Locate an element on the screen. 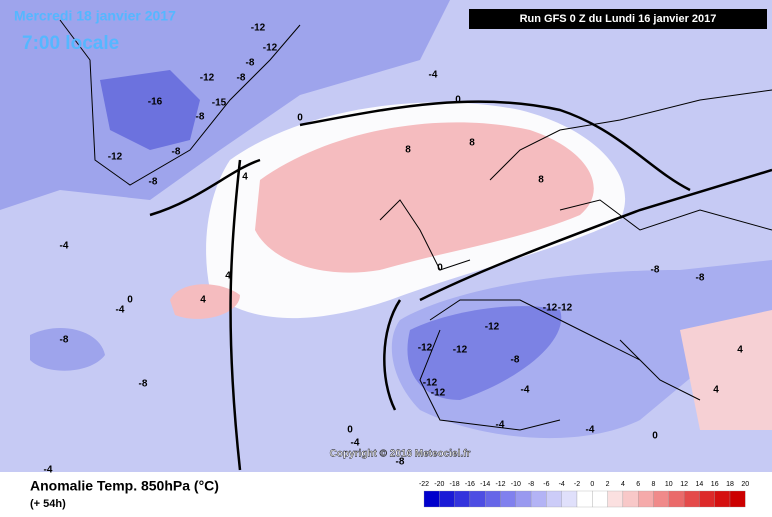 The image size is (772, 517). copyright: Copyright © 2016 Meteociel.fr is located at coordinates (400, 454).